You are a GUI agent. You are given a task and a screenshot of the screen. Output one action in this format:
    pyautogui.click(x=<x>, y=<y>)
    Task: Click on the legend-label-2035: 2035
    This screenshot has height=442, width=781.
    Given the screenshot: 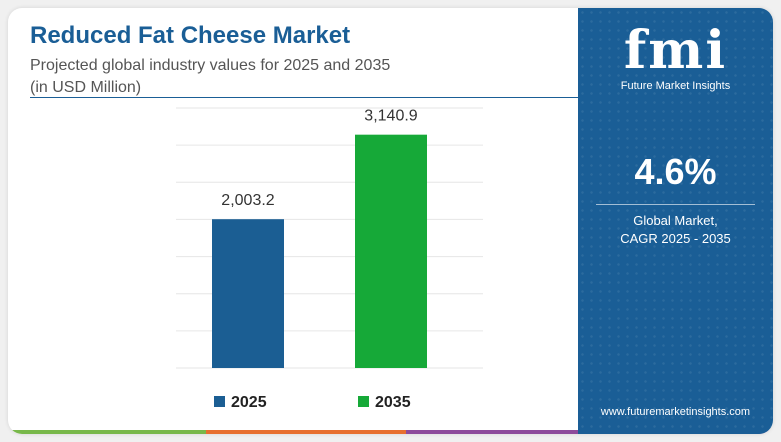 What is the action you would take?
    pyautogui.click(x=393, y=402)
    